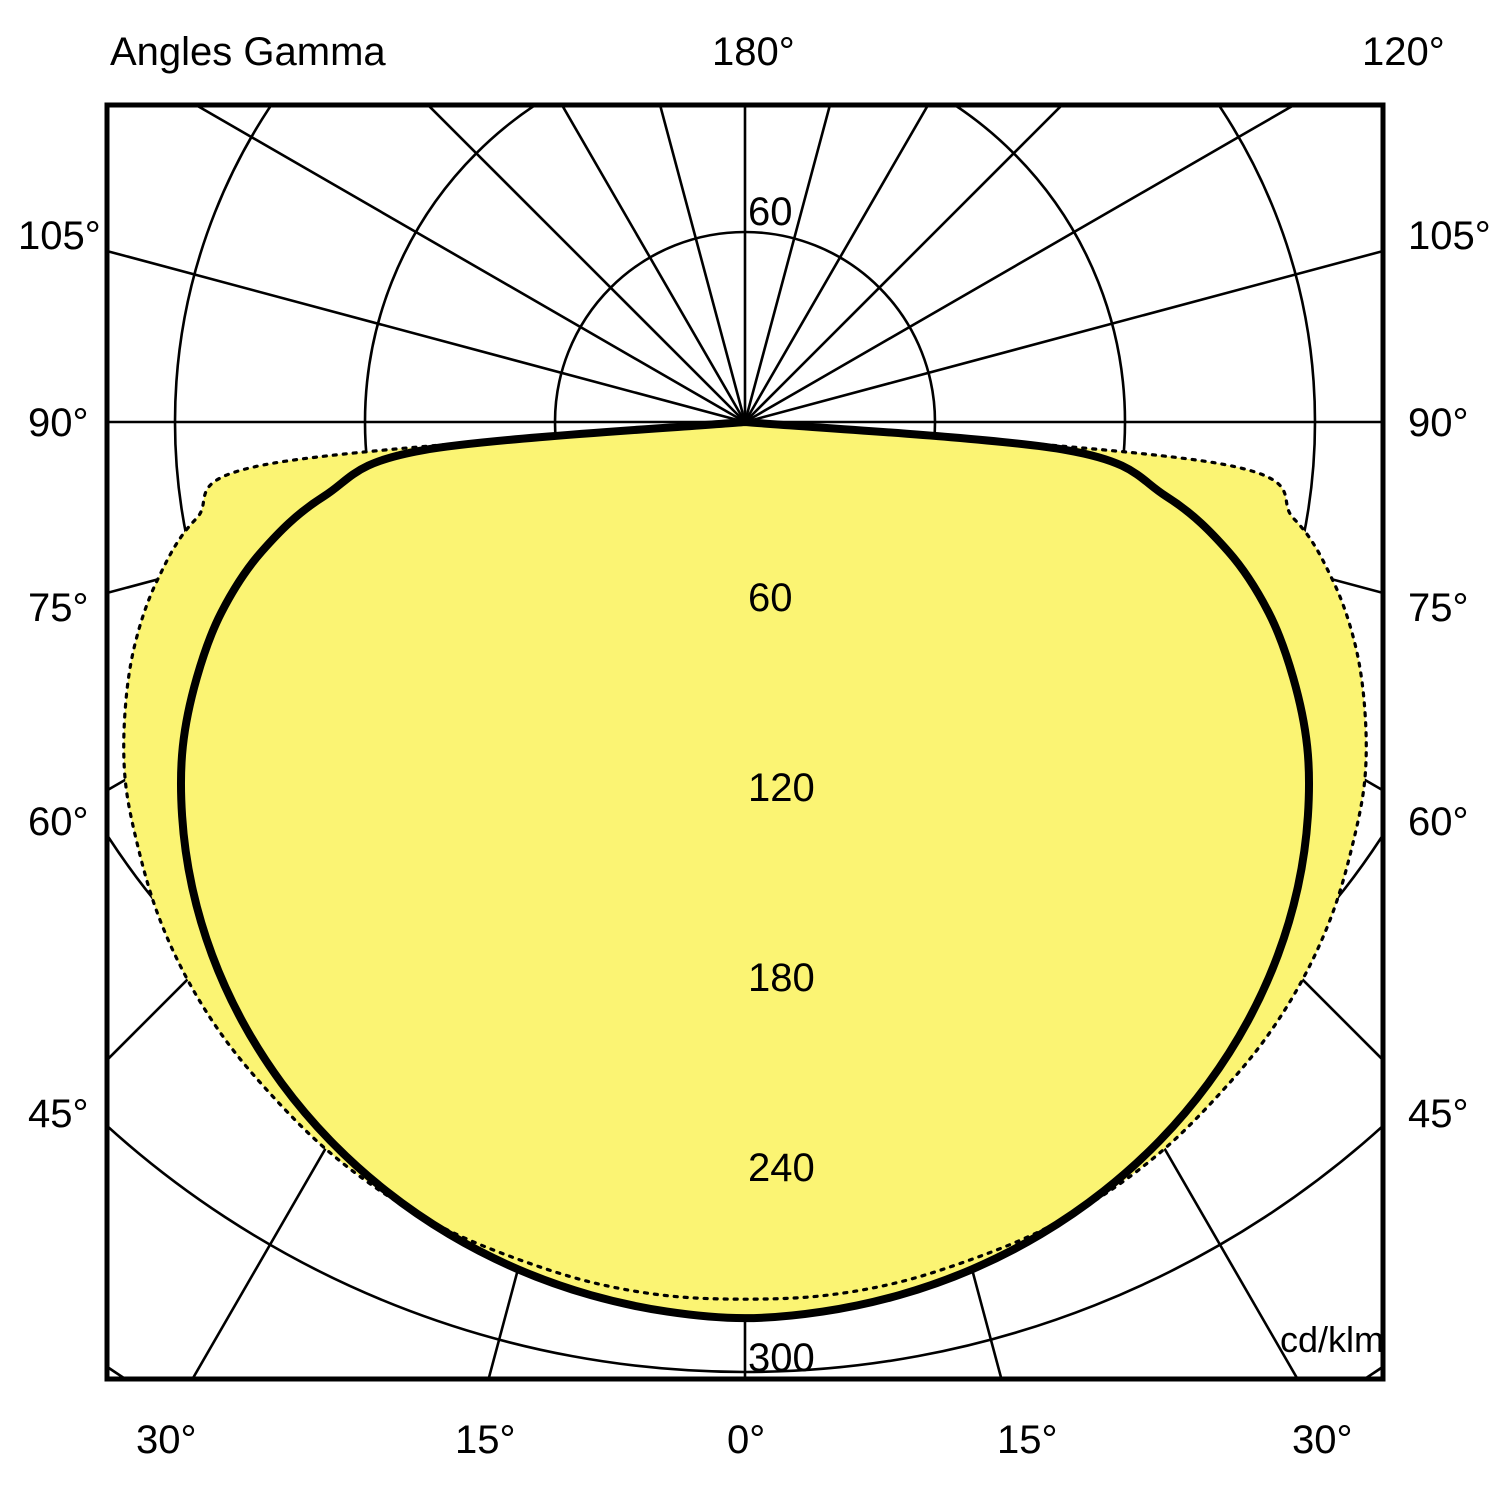 The image size is (1490, 1490). Describe the element at coordinates (1403, 52) in the screenshot. I see `angle-label-top-right-120: 120°` at that location.